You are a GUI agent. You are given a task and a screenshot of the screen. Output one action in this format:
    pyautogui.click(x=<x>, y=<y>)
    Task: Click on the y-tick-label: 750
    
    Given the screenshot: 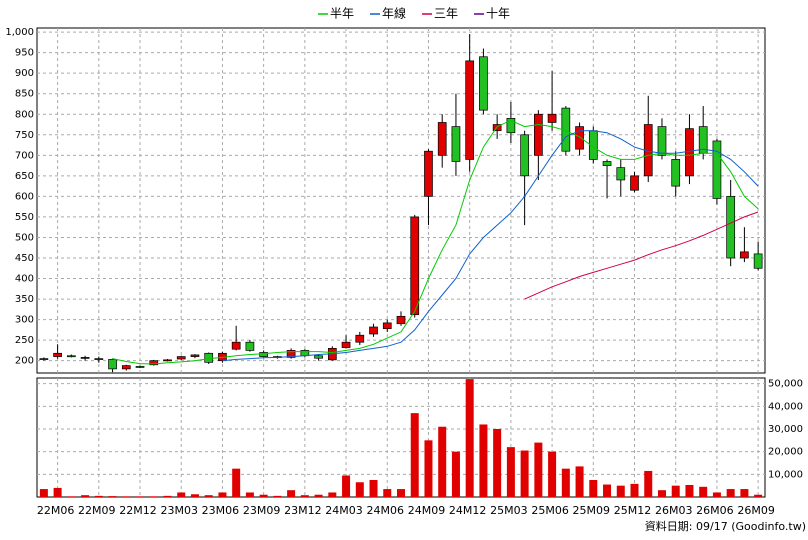 What is the action you would take?
    pyautogui.click(x=24, y=135)
    